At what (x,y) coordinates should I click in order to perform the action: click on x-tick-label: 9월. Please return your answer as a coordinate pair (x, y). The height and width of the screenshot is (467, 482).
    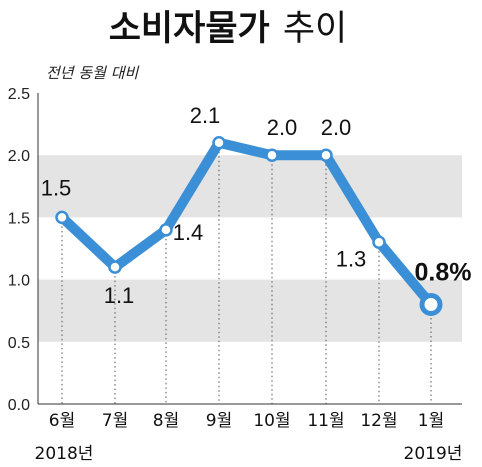
    Looking at the image, I should click on (219, 421).